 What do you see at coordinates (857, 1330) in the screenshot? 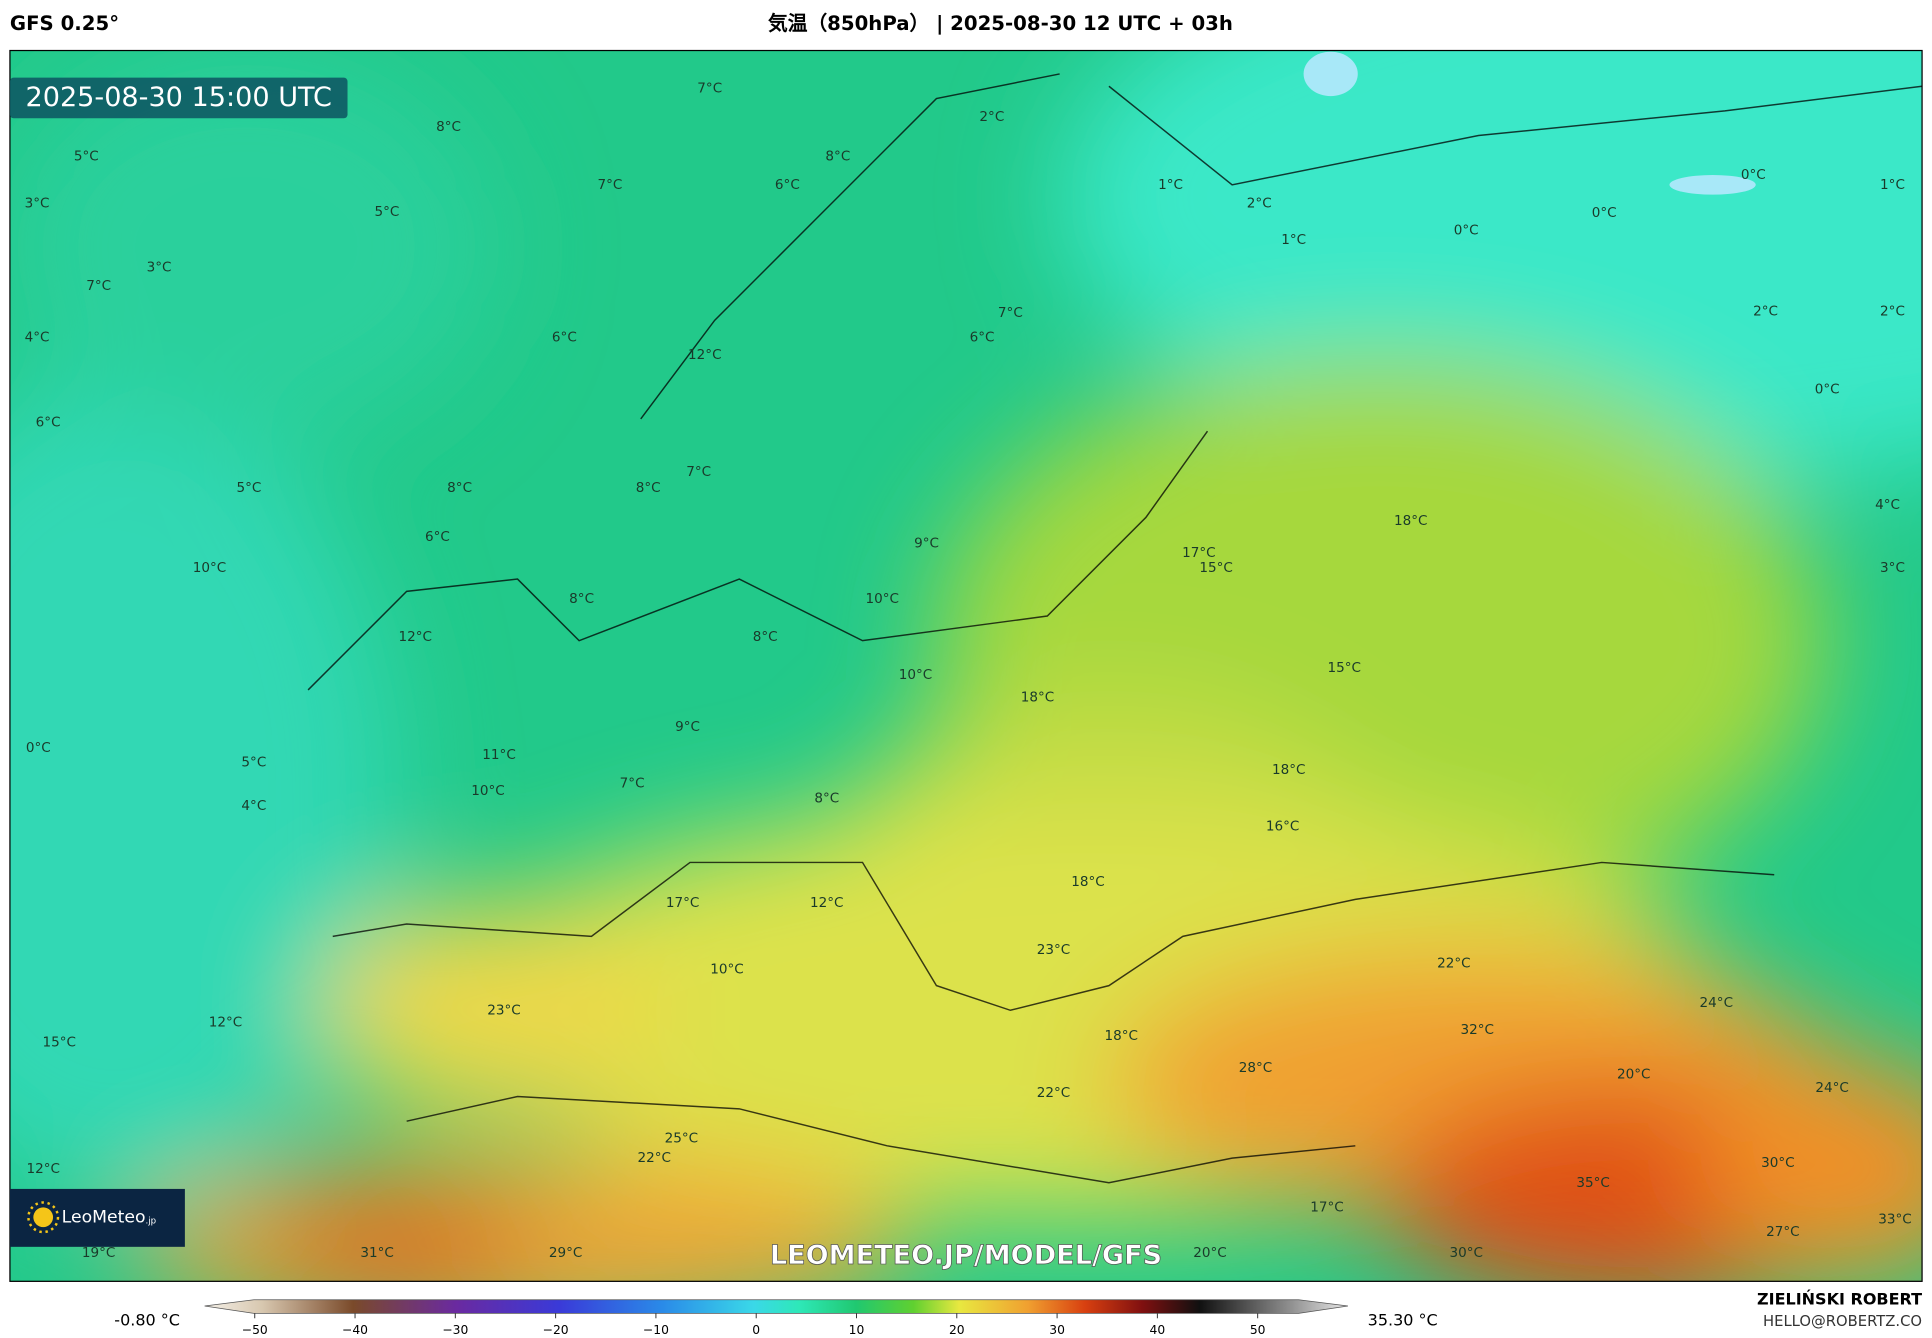
I see `colorbar-tick-label: 10` at bounding box center [857, 1330].